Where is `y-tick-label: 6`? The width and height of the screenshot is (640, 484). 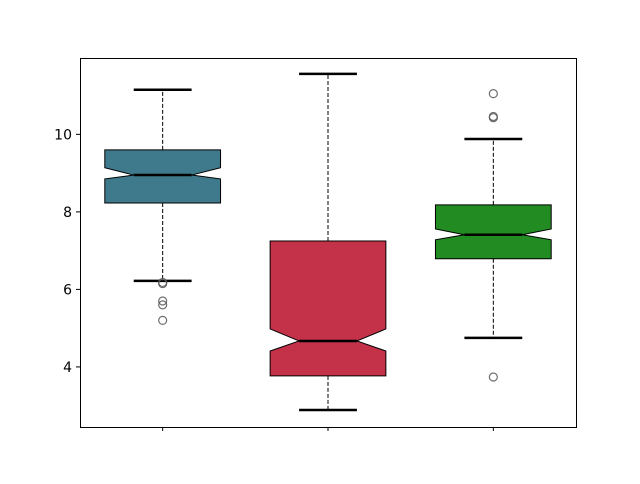 y-tick-label: 6 is located at coordinates (67, 290).